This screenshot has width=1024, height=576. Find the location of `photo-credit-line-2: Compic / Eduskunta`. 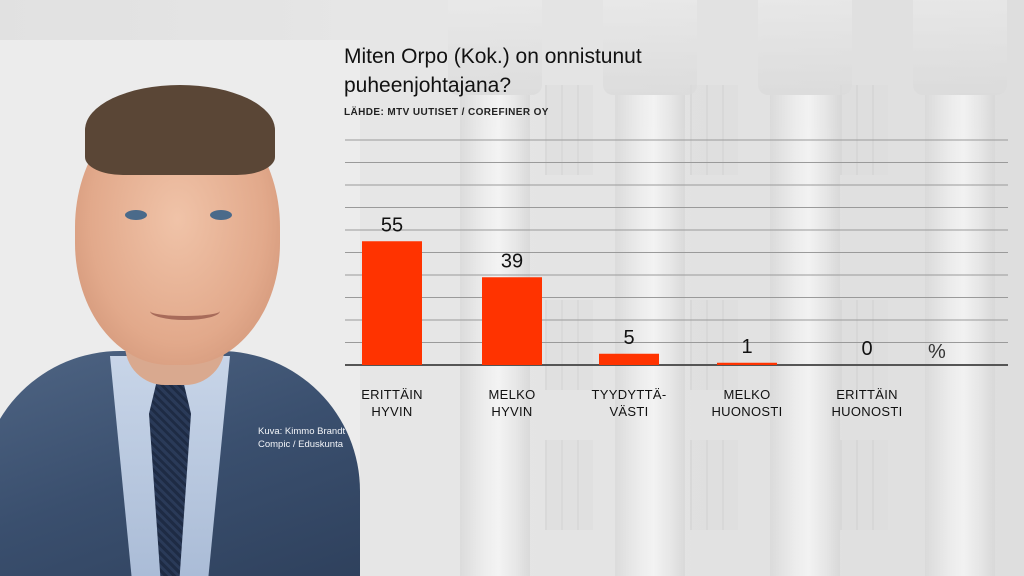

photo-credit-line-2: Compic / Eduskunta is located at coordinates (301, 444).